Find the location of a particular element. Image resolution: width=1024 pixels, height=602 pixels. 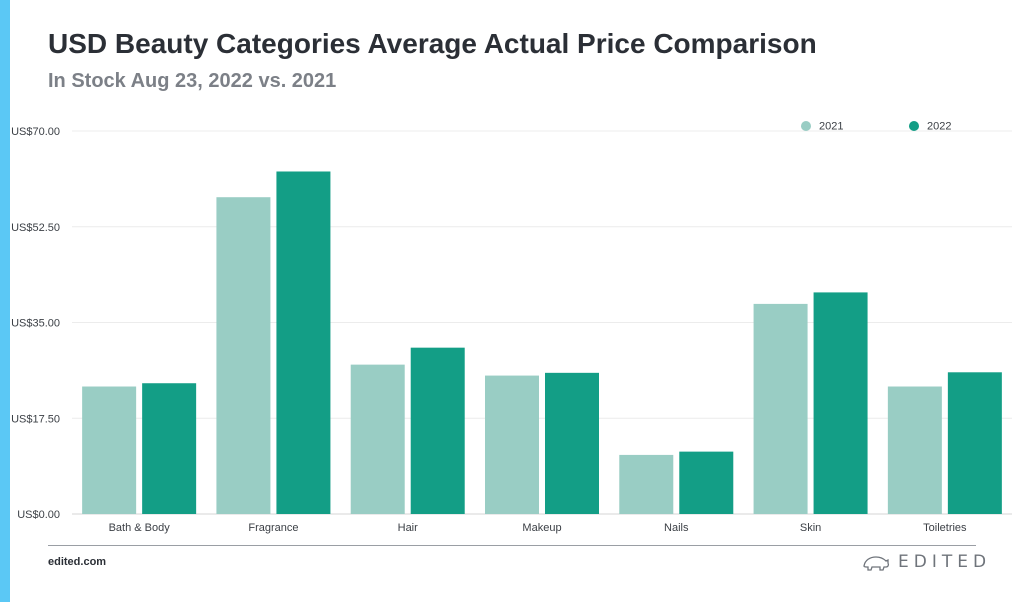

x-tick-label: Nails is located at coordinates (676, 528).